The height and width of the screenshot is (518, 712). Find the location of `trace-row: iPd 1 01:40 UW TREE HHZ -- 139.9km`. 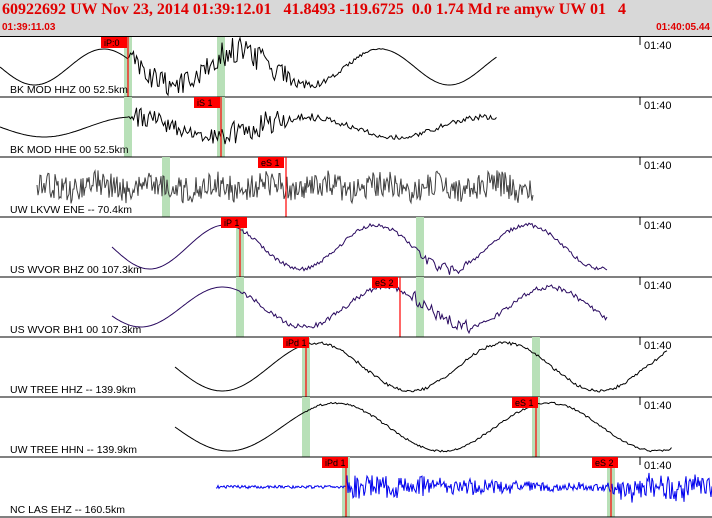

trace-row: iPd 1 01:40 UW TREE HHZ -- 139.9km is located at coordinates (356, 367).